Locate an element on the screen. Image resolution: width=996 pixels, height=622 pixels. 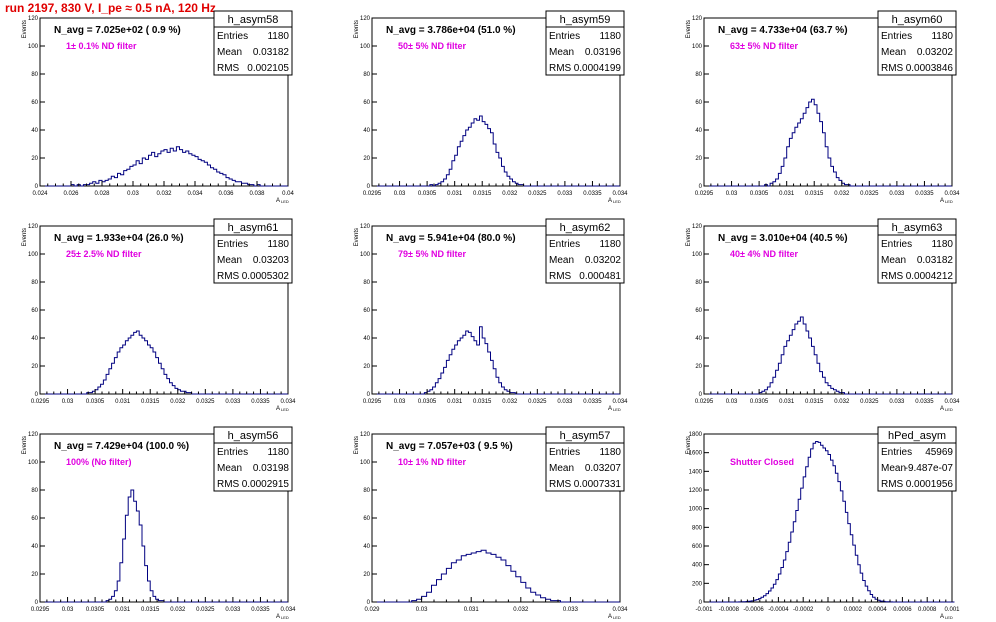
x-tick-label: 0.0006 is located at coordinates (902, 610).